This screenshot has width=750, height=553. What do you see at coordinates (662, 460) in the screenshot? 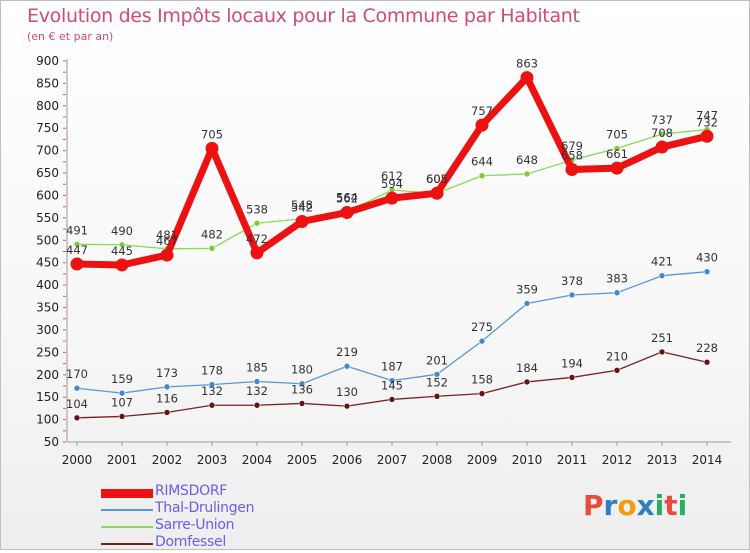
I see `x-tick-label: 2013` at bounding box center [662, 460].